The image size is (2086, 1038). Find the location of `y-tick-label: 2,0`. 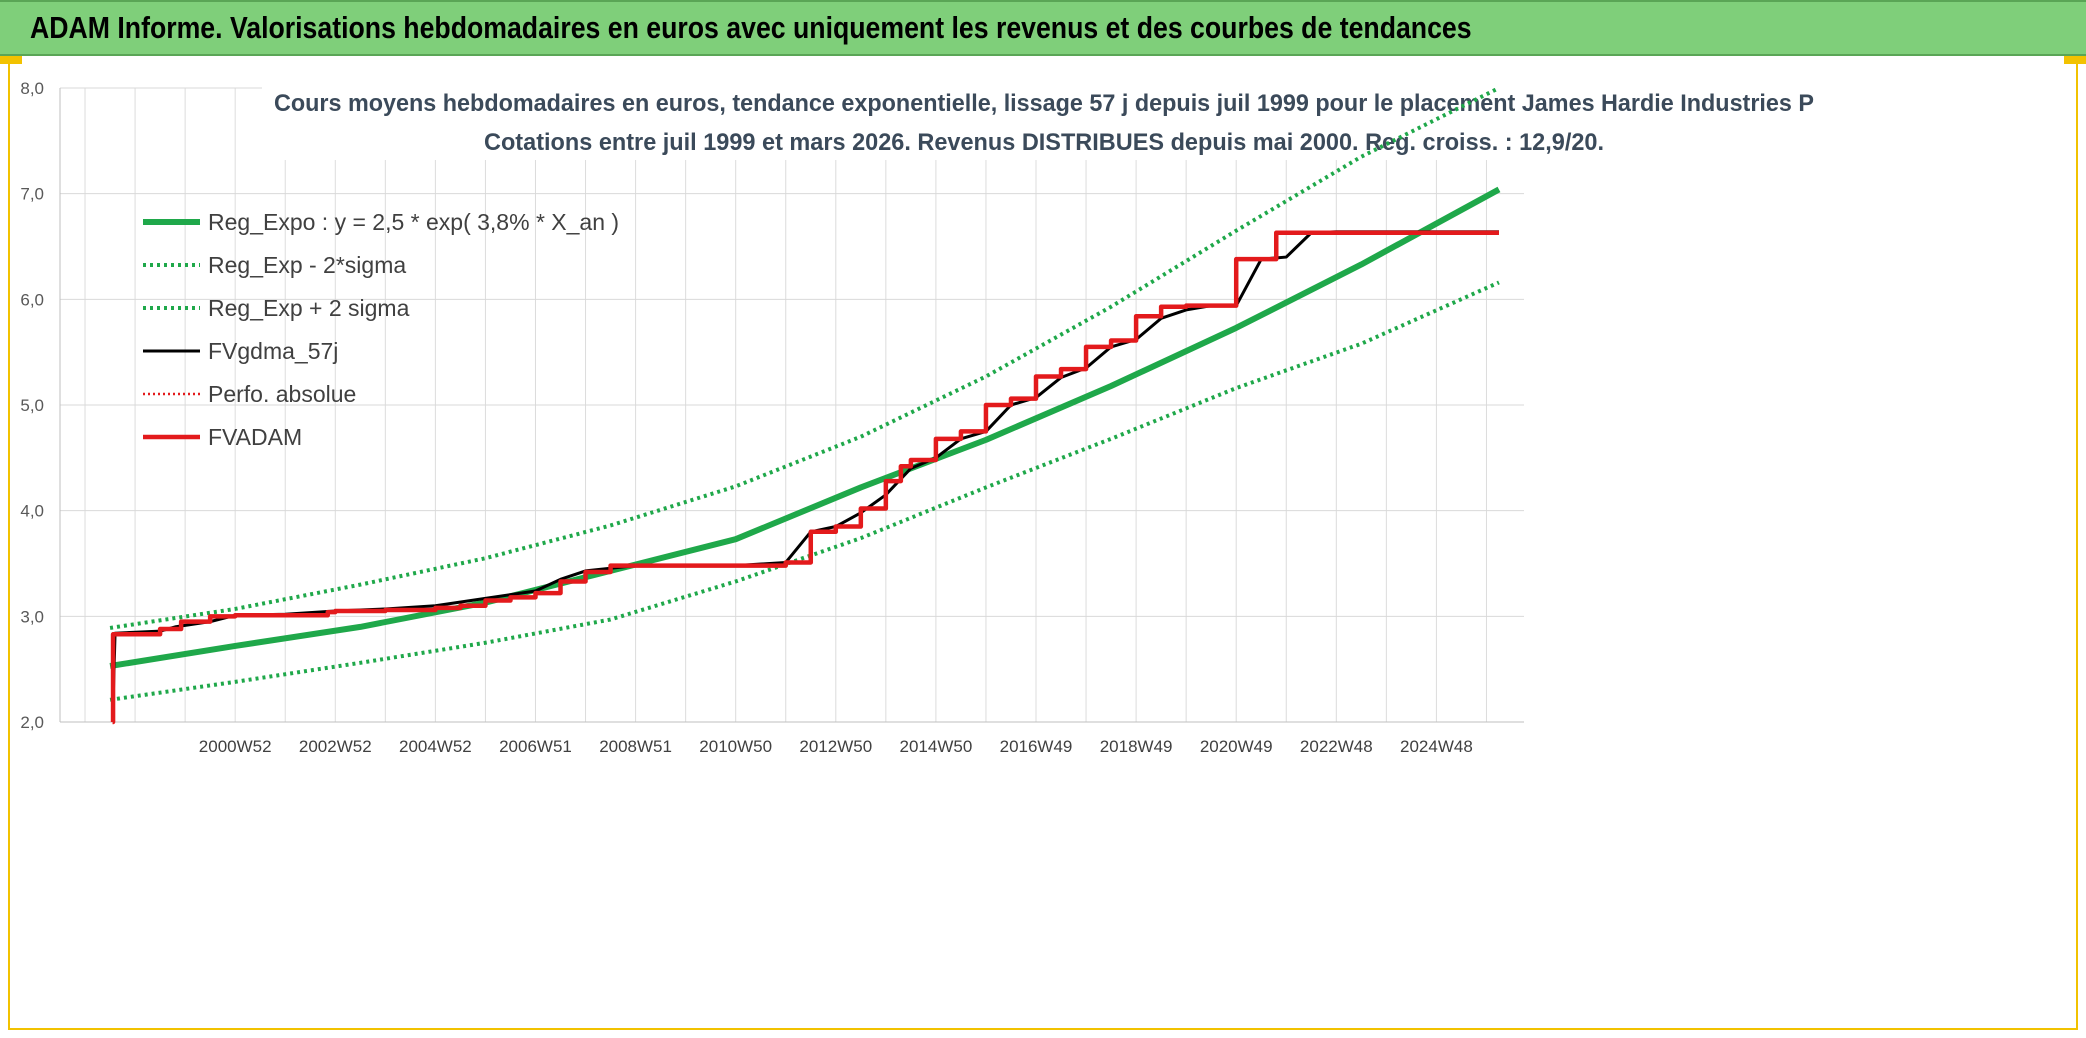

y-tick-label: 2,0 is located at coordinates (32, 722).